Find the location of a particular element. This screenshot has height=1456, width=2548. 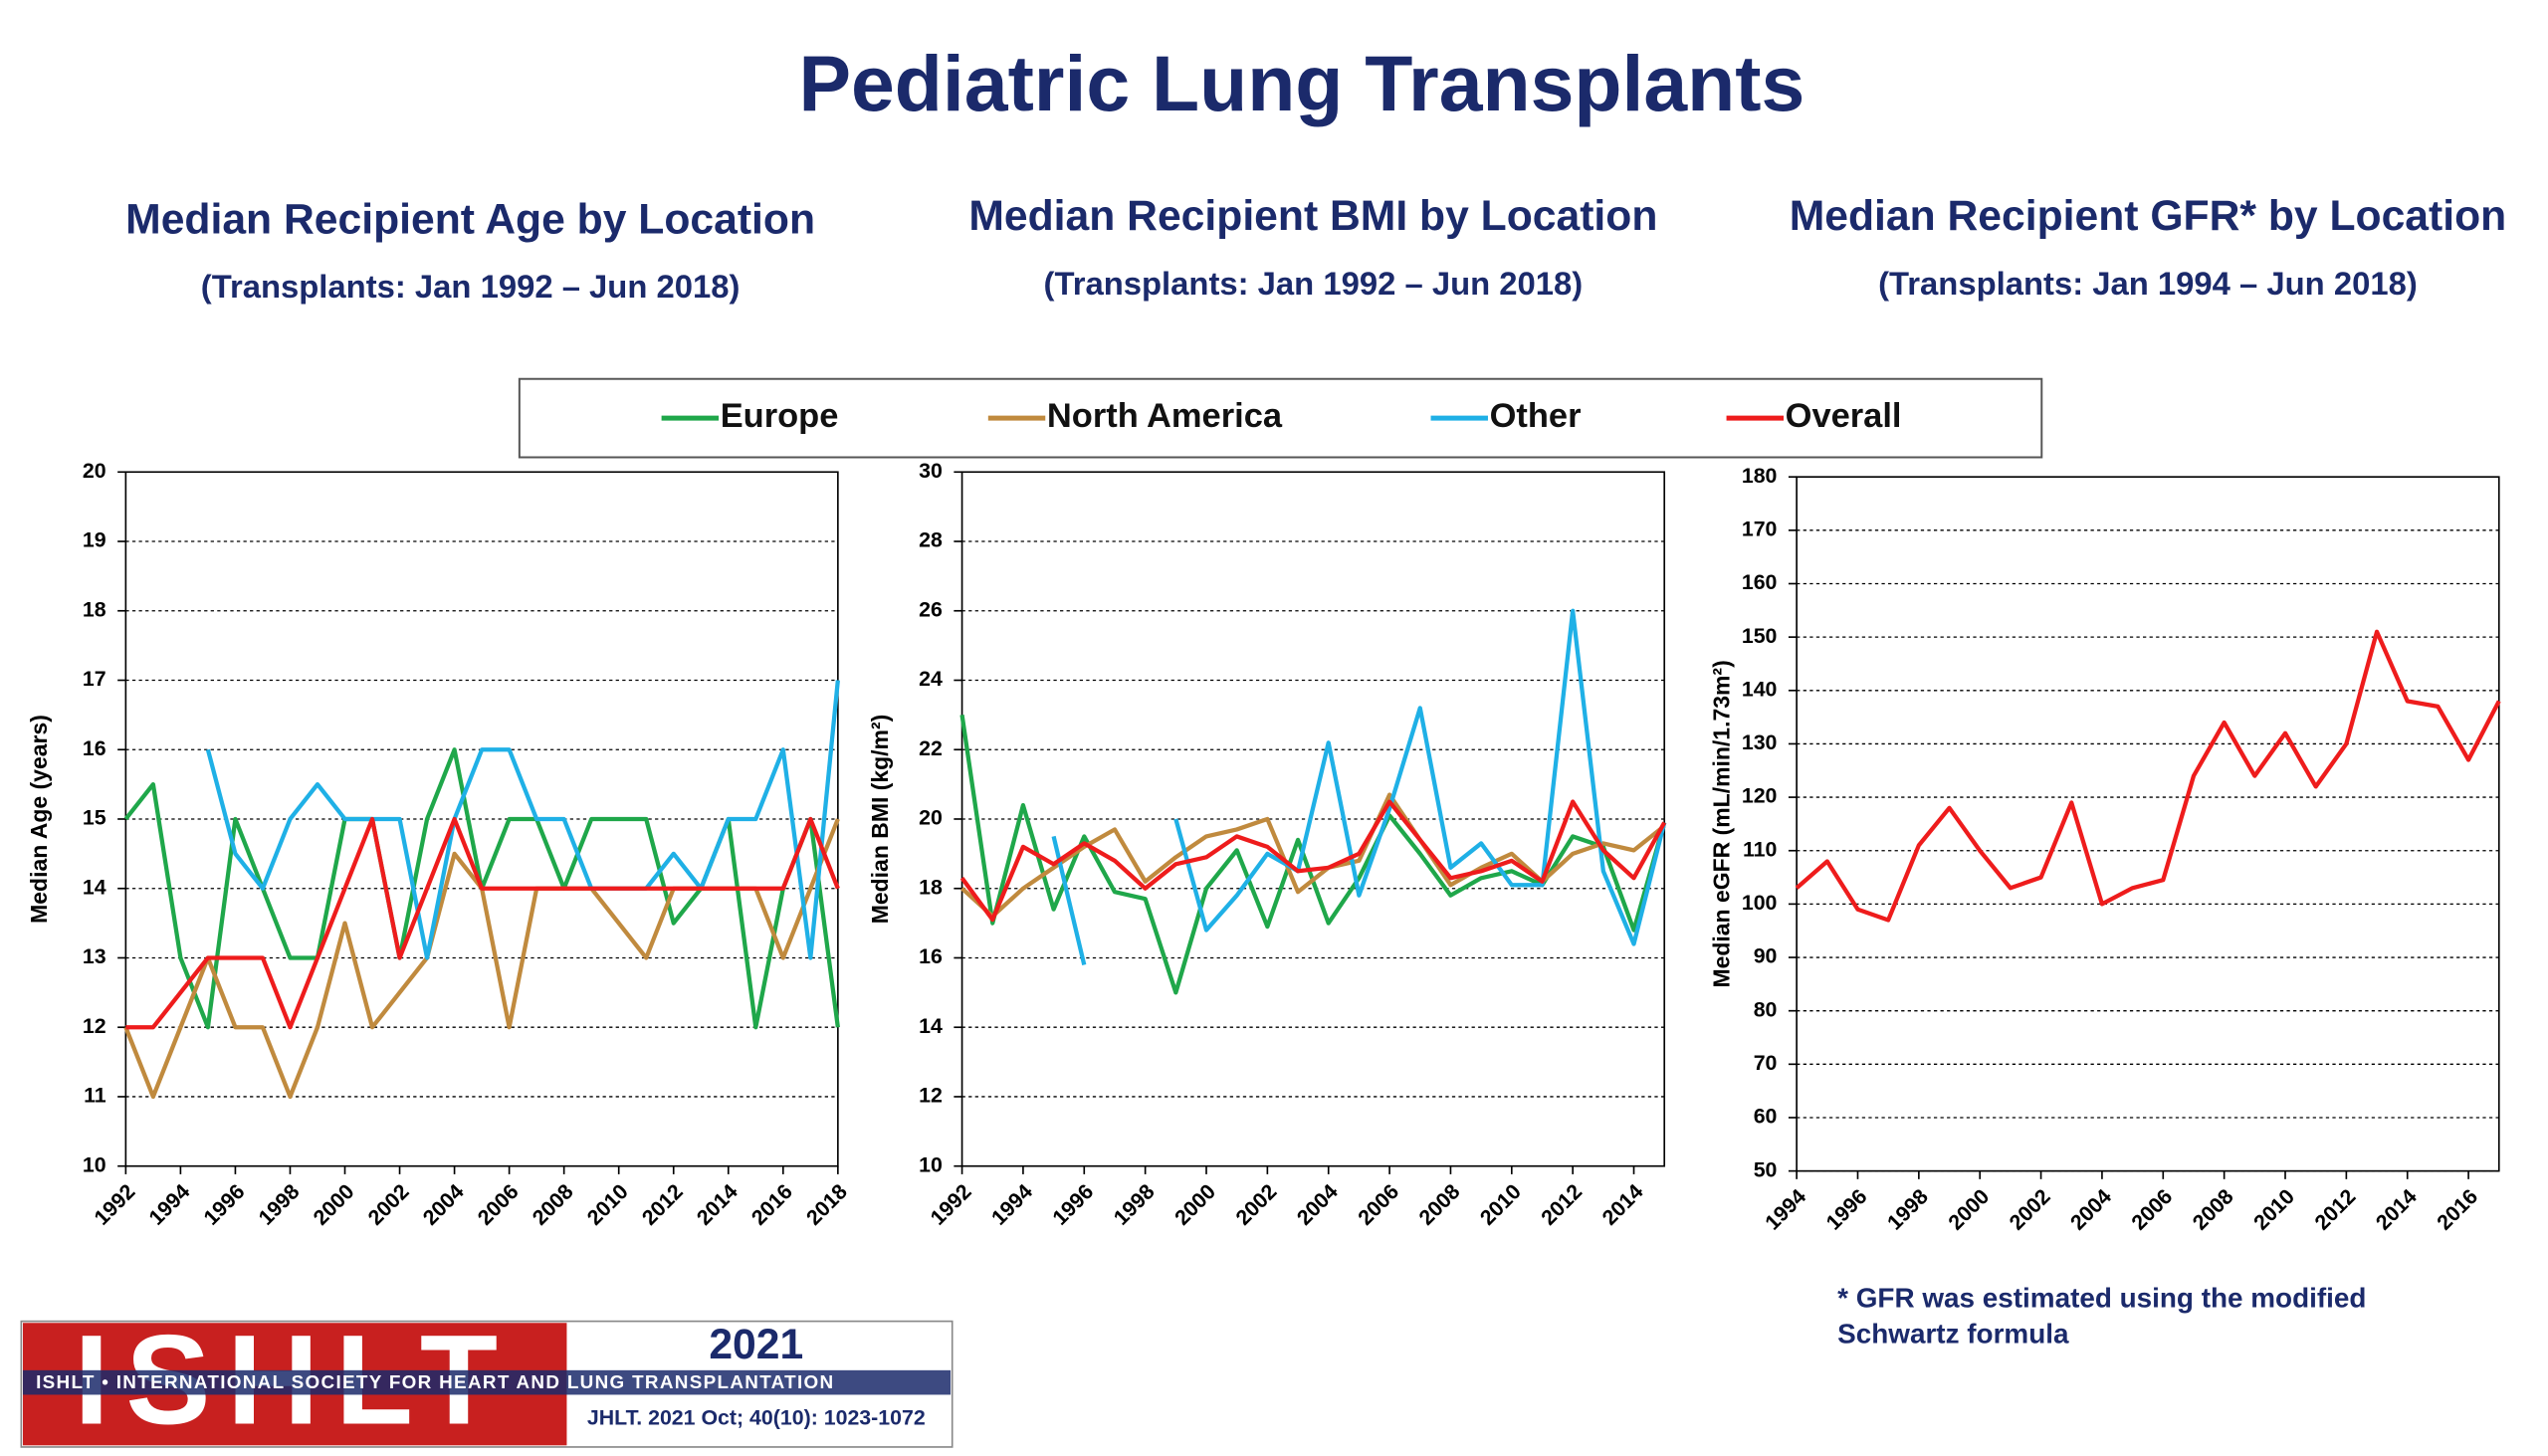

y-tick-label: 24 is located at coordinates (931, 679).